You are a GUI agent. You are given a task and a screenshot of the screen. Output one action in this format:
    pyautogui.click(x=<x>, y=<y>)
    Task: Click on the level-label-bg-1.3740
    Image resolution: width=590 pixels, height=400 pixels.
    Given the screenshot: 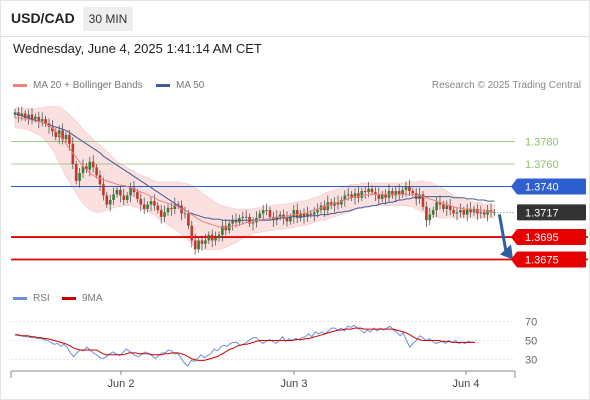 What is the action you would take?
    pyautogui.click(x=551, y=186)
    